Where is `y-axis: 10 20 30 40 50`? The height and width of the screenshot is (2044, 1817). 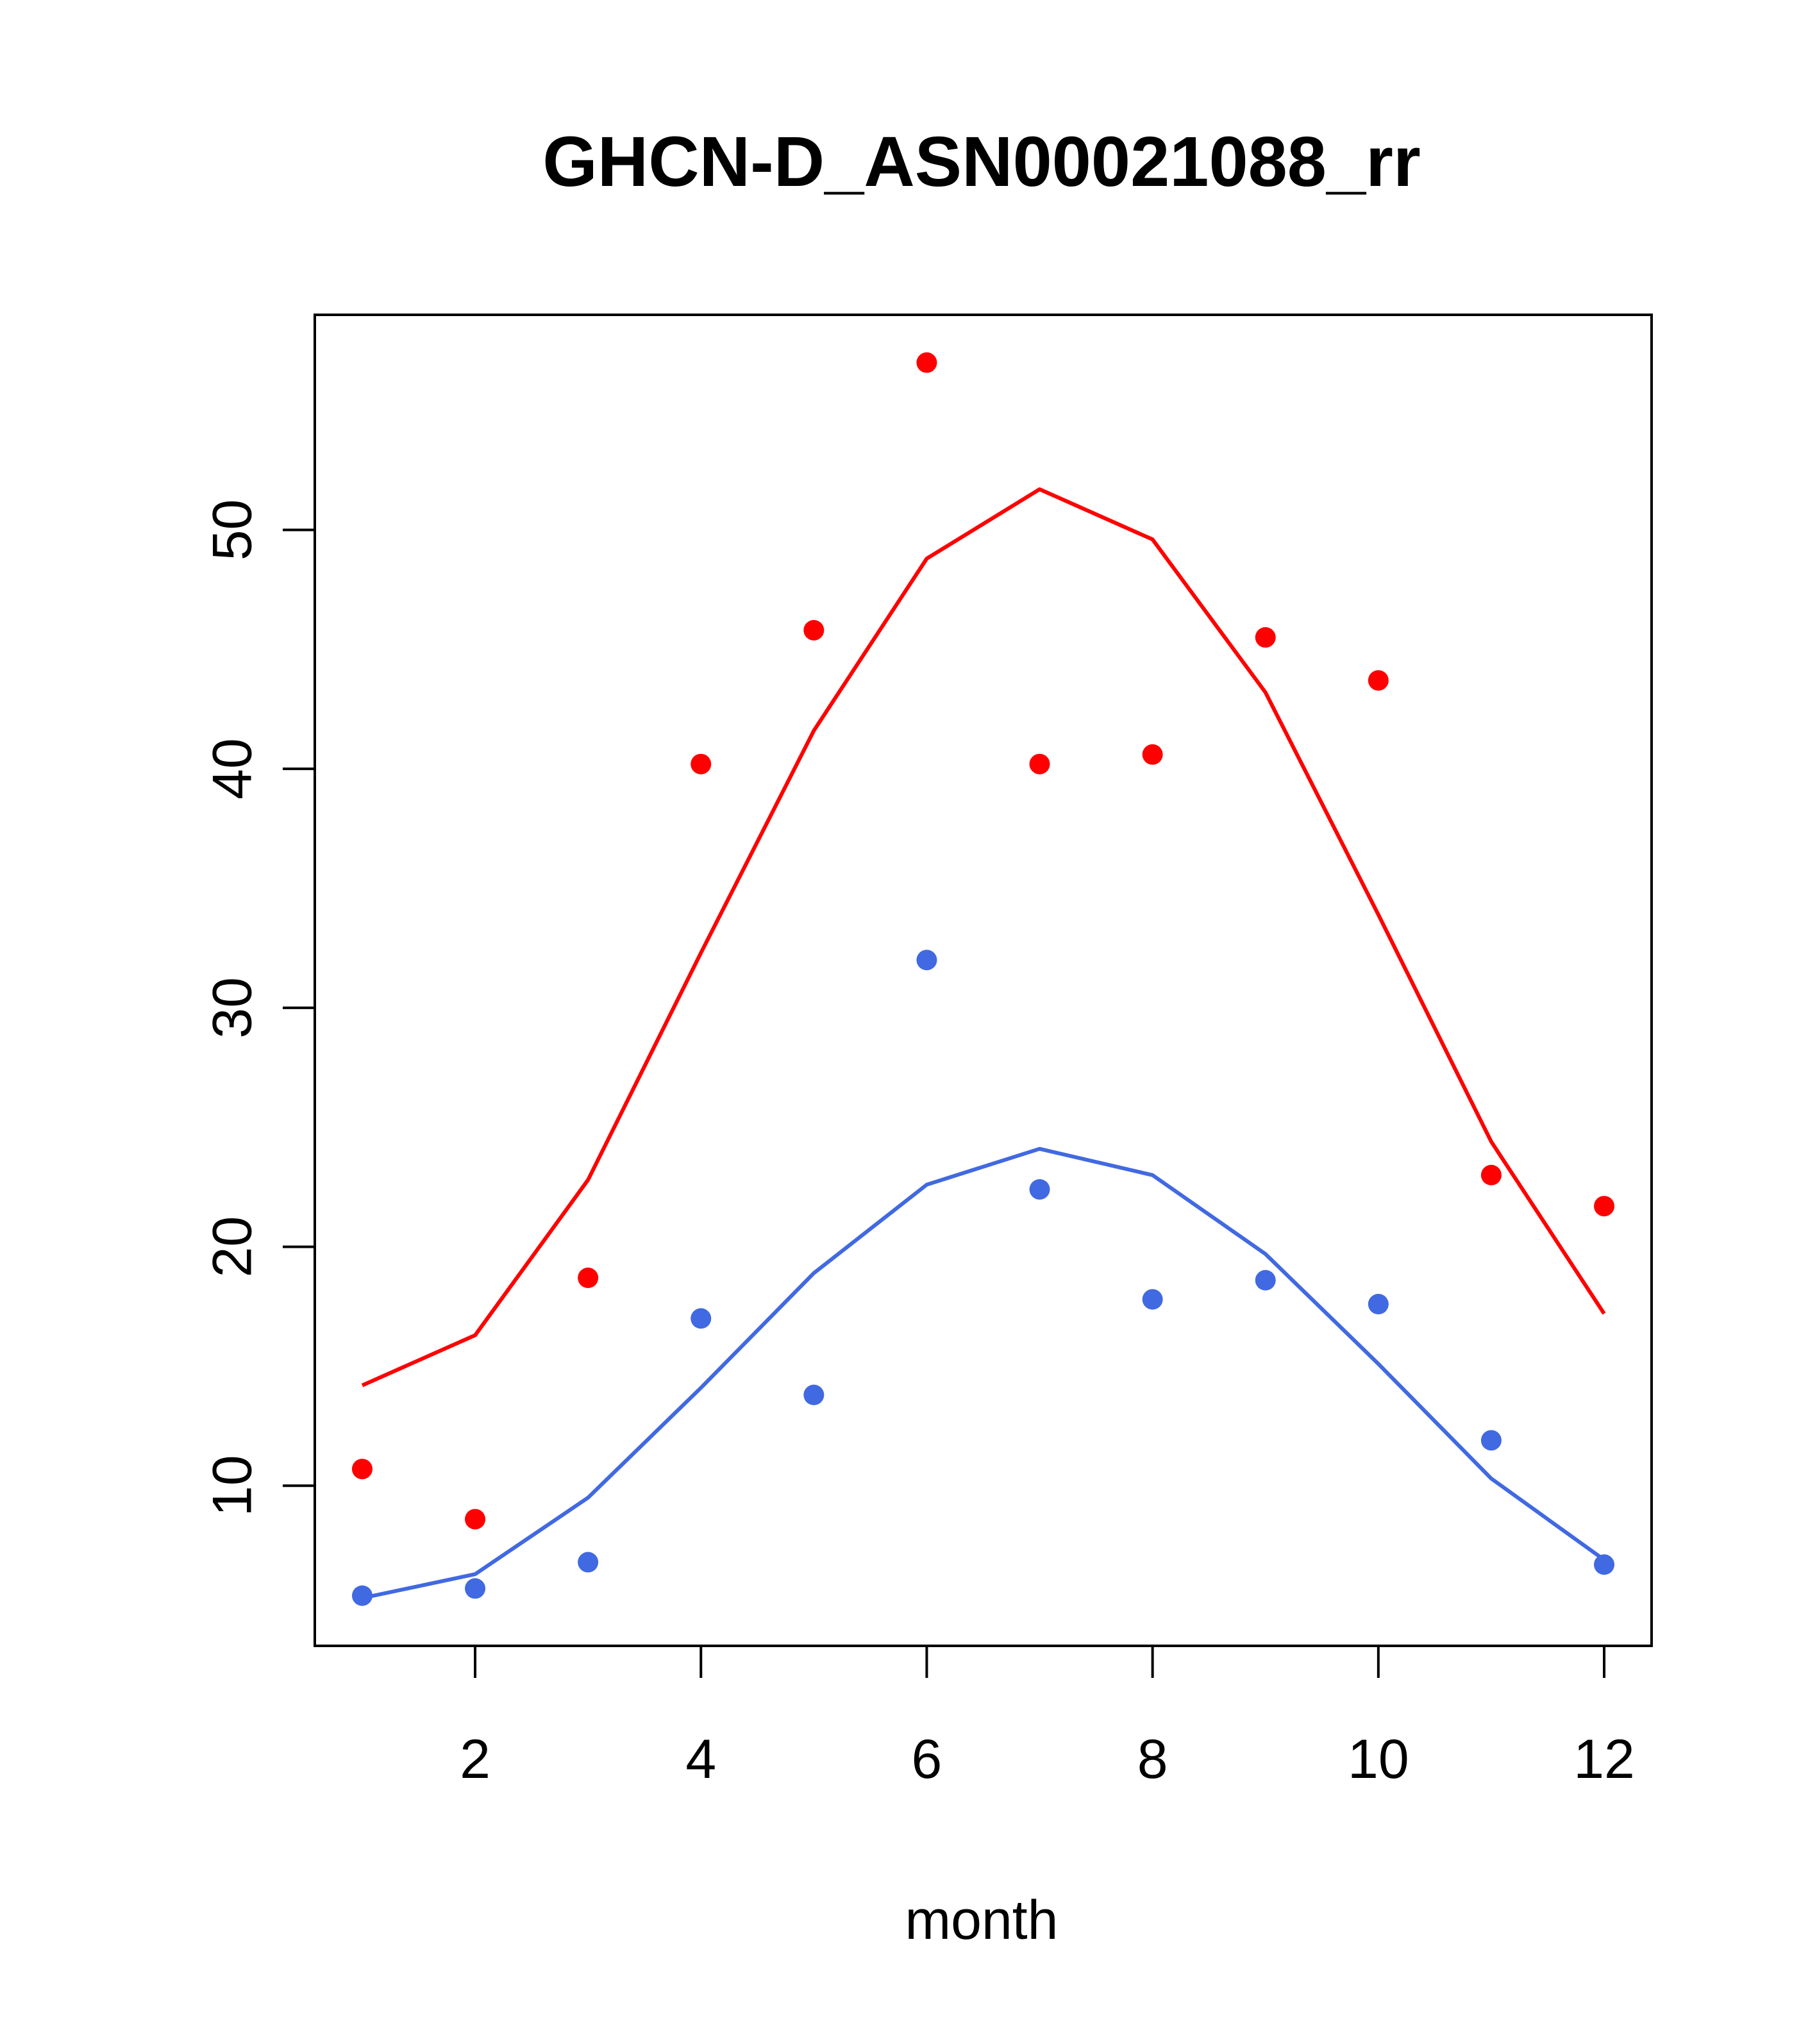 y-axis: 10 20 30 40 50 is located at coordinates (259, 1007).